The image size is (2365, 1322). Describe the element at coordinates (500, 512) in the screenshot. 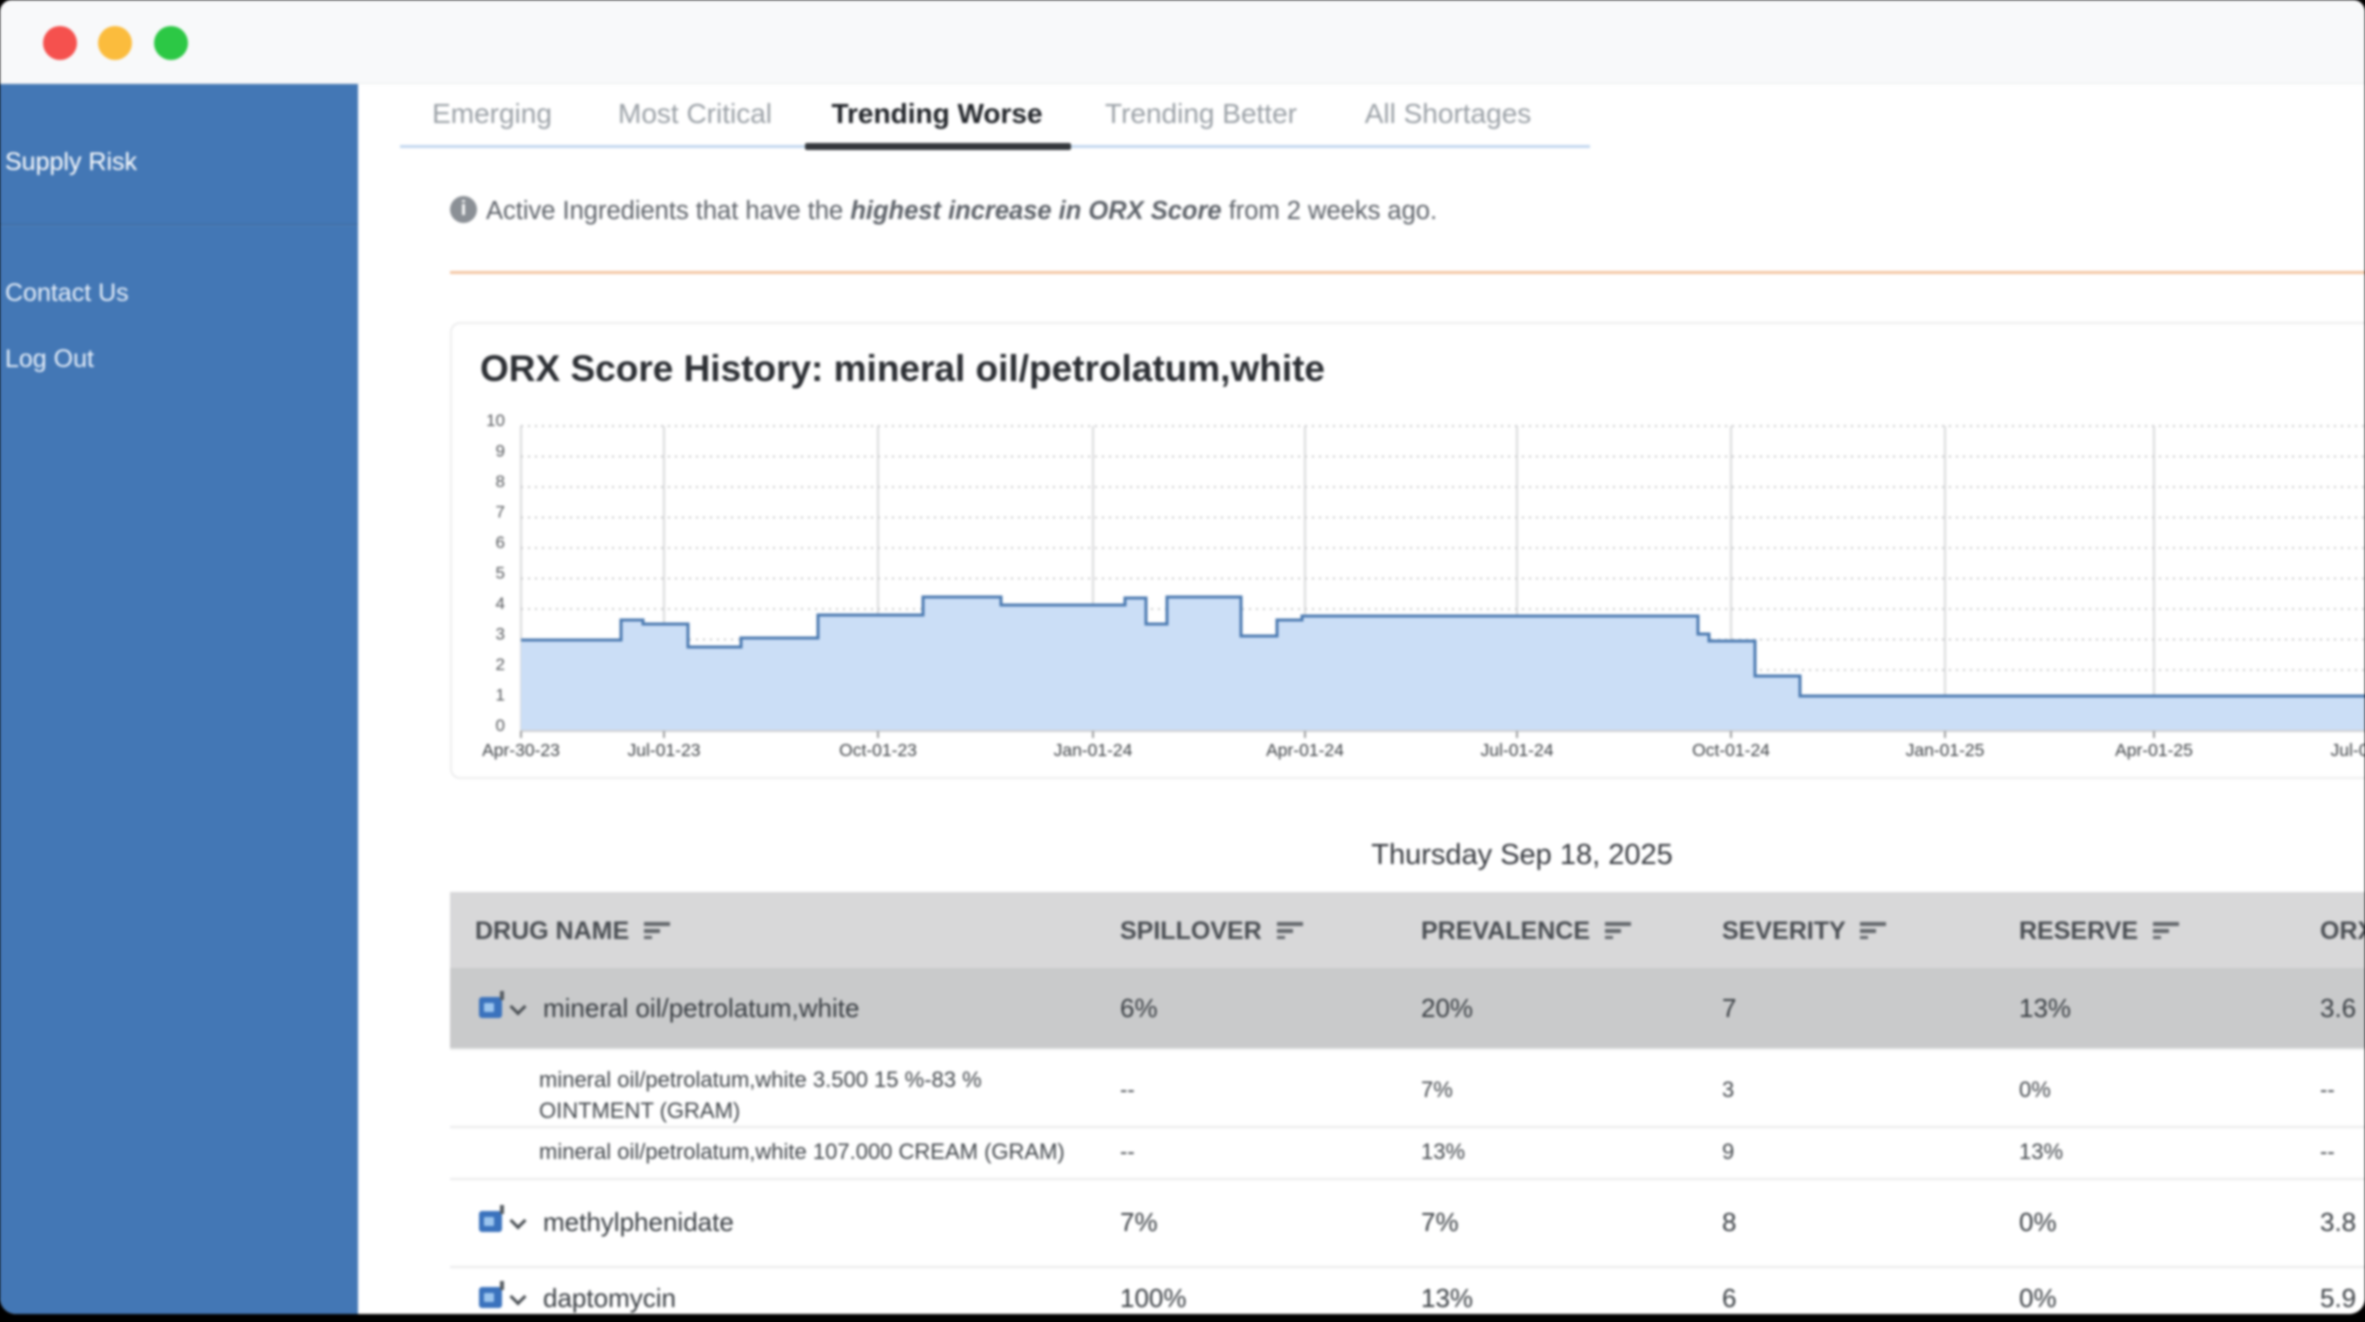

I see `svg-text: 7` at that location.